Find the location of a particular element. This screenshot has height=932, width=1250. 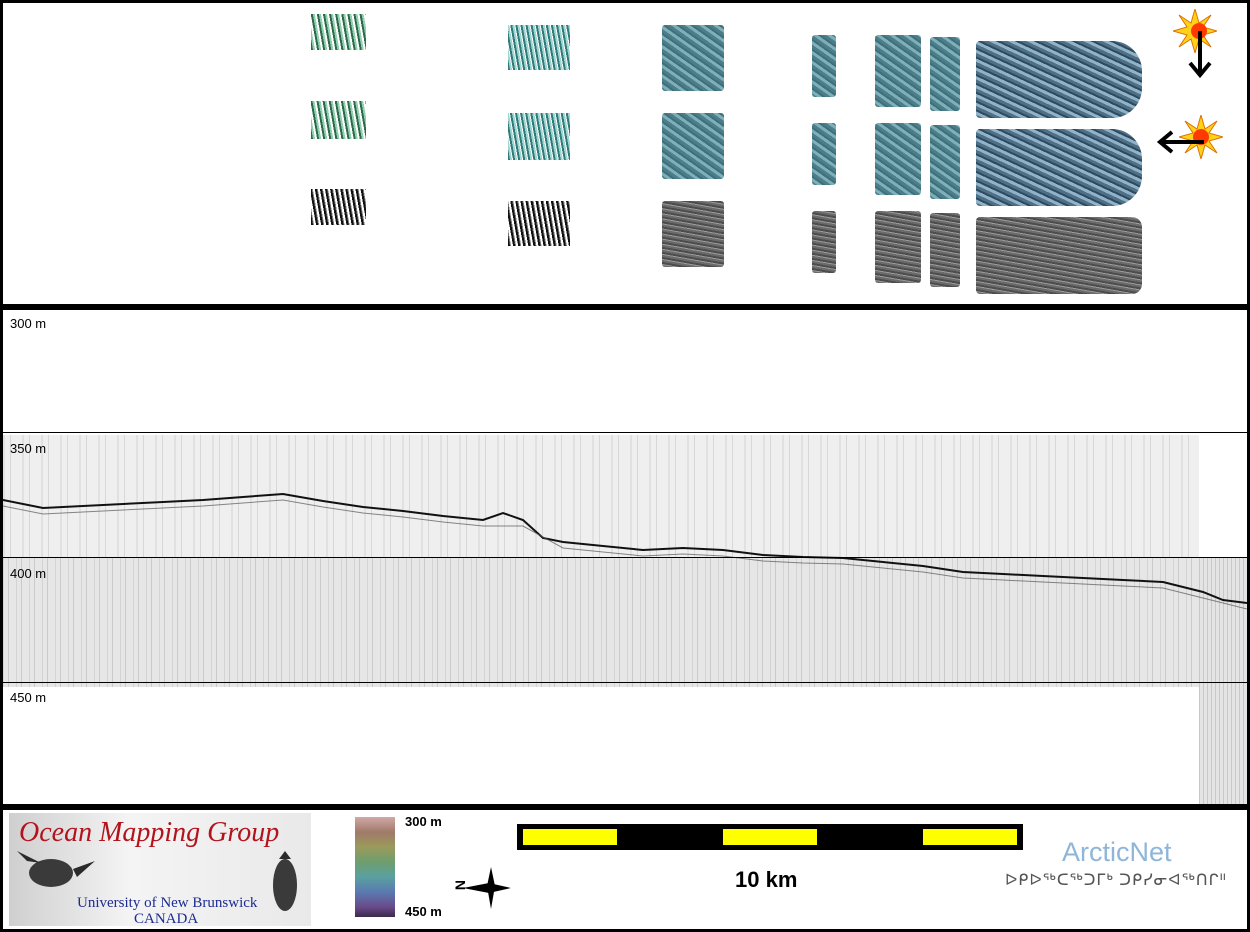

arrow-left-icon is located at coordinates (1180, 142).